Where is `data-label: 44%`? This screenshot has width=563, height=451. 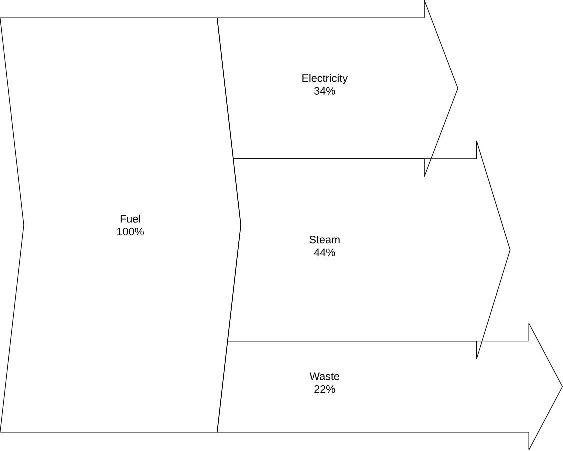
data-label: 44% is located at coordinates (325, 253).